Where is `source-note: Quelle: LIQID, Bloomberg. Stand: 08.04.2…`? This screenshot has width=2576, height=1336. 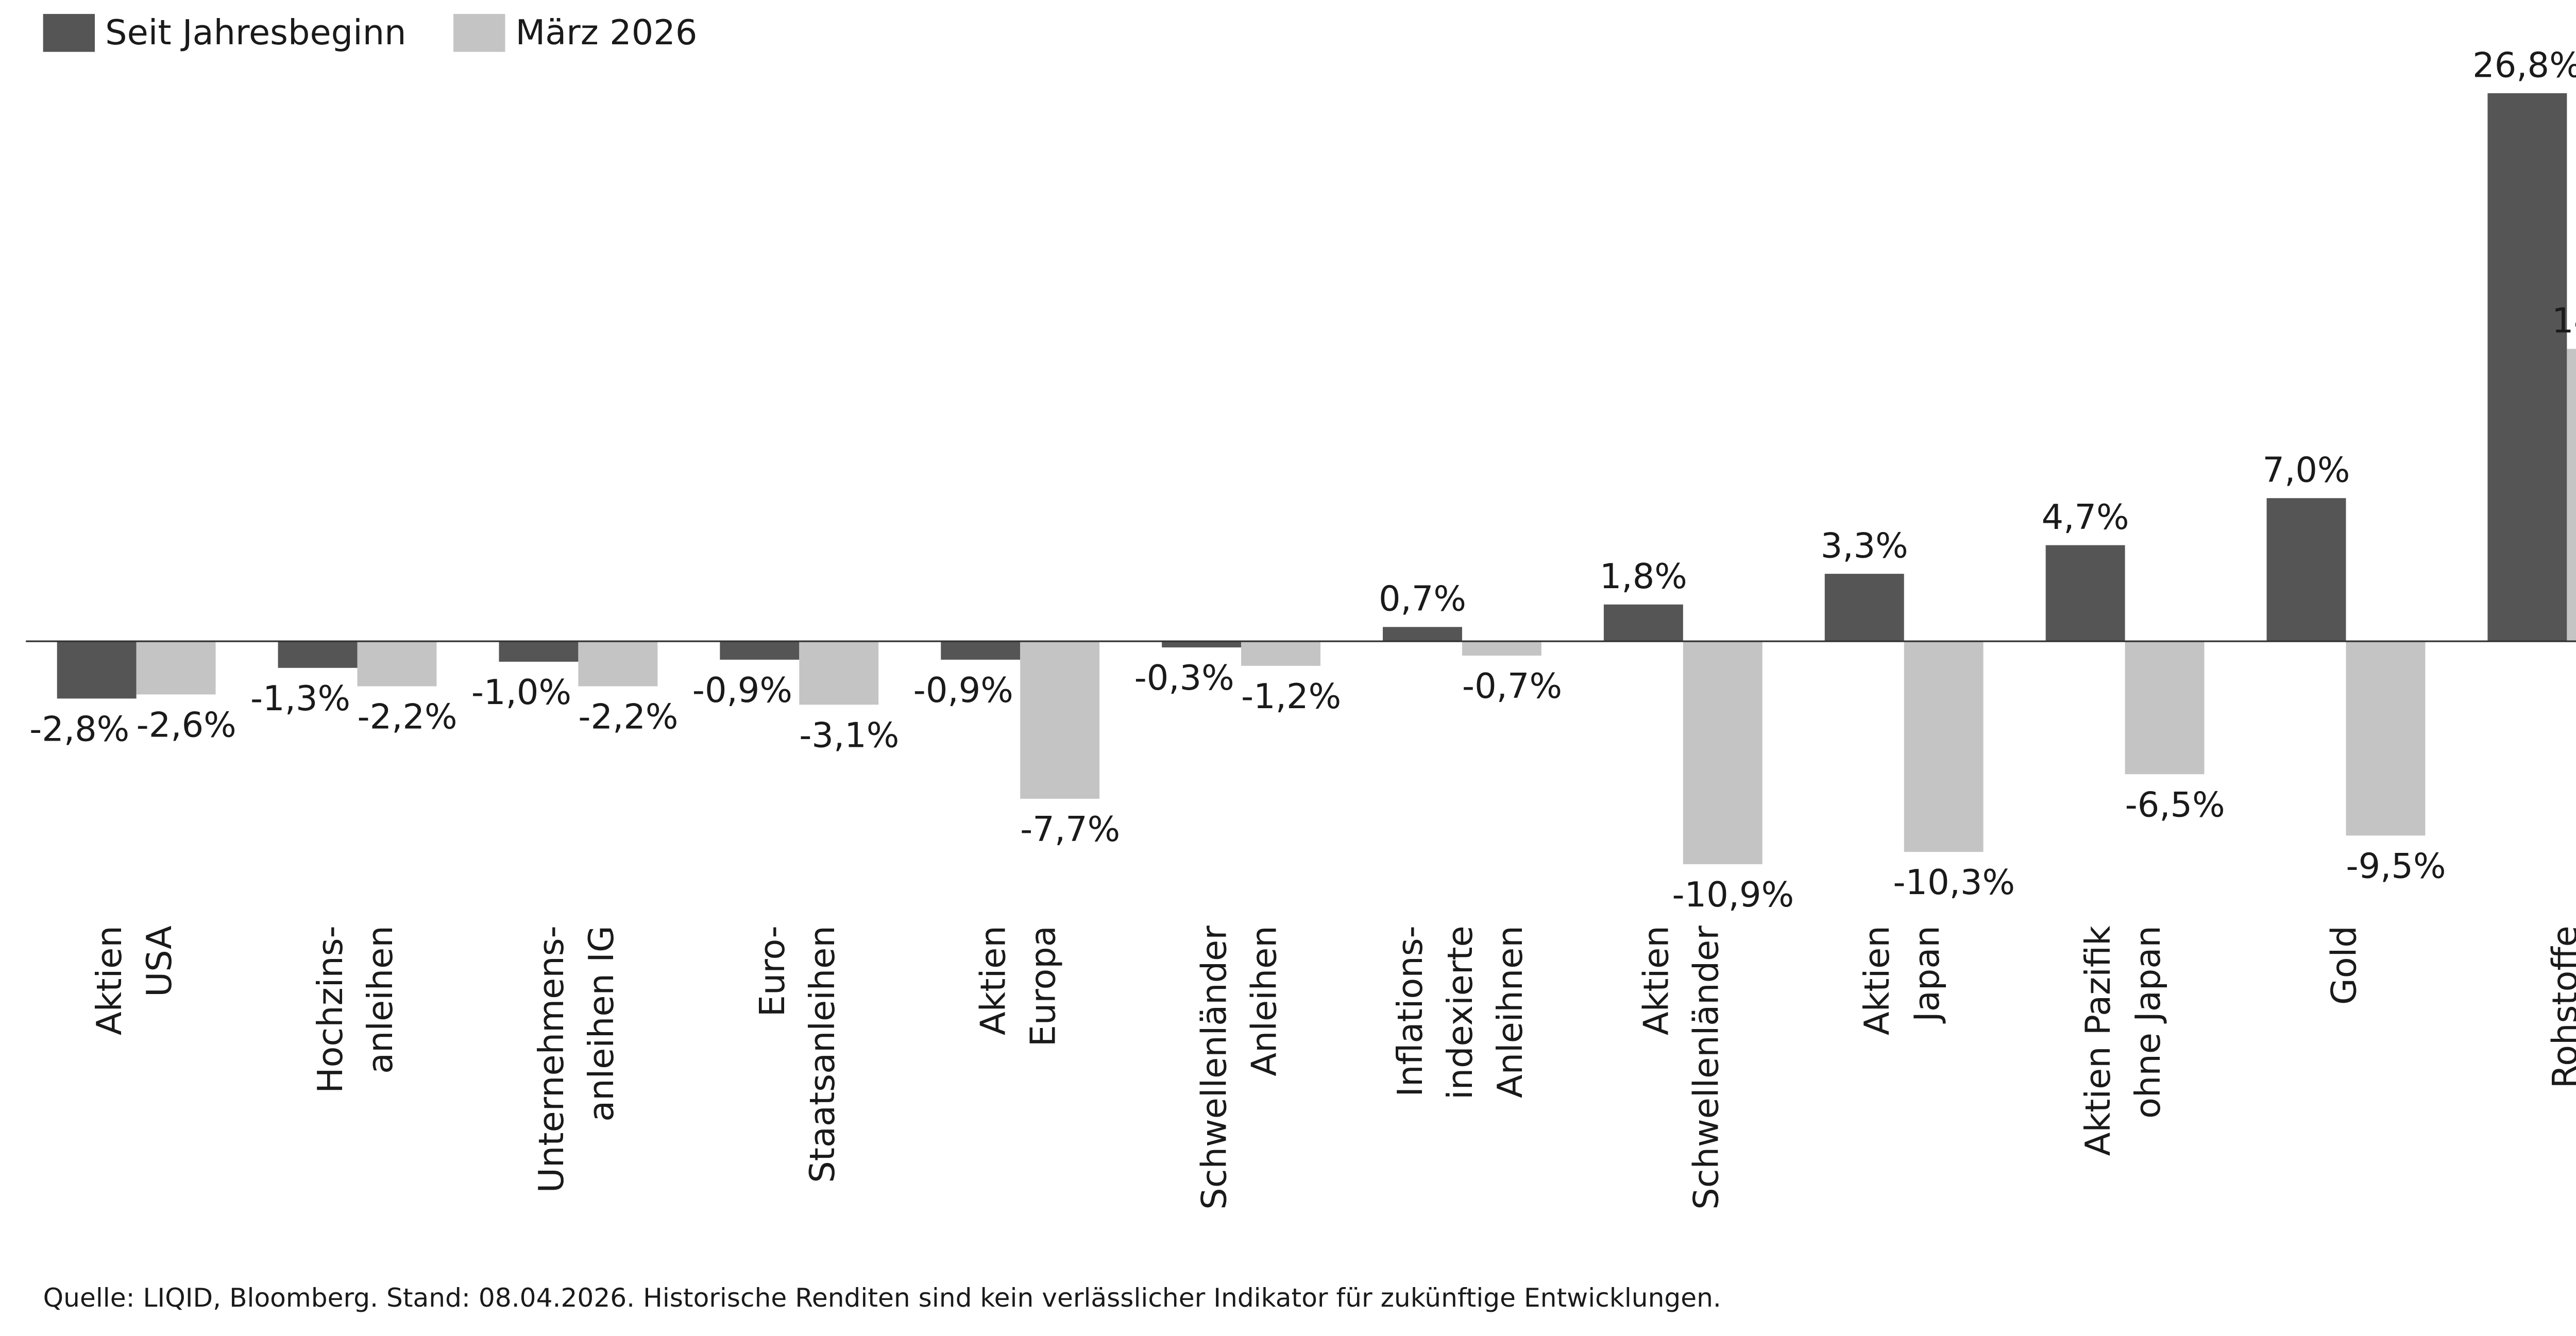 source-note: Quelle: LIQID, Bloomberg. Stand: 08.04.2… is located at coordinates (882, 1297).